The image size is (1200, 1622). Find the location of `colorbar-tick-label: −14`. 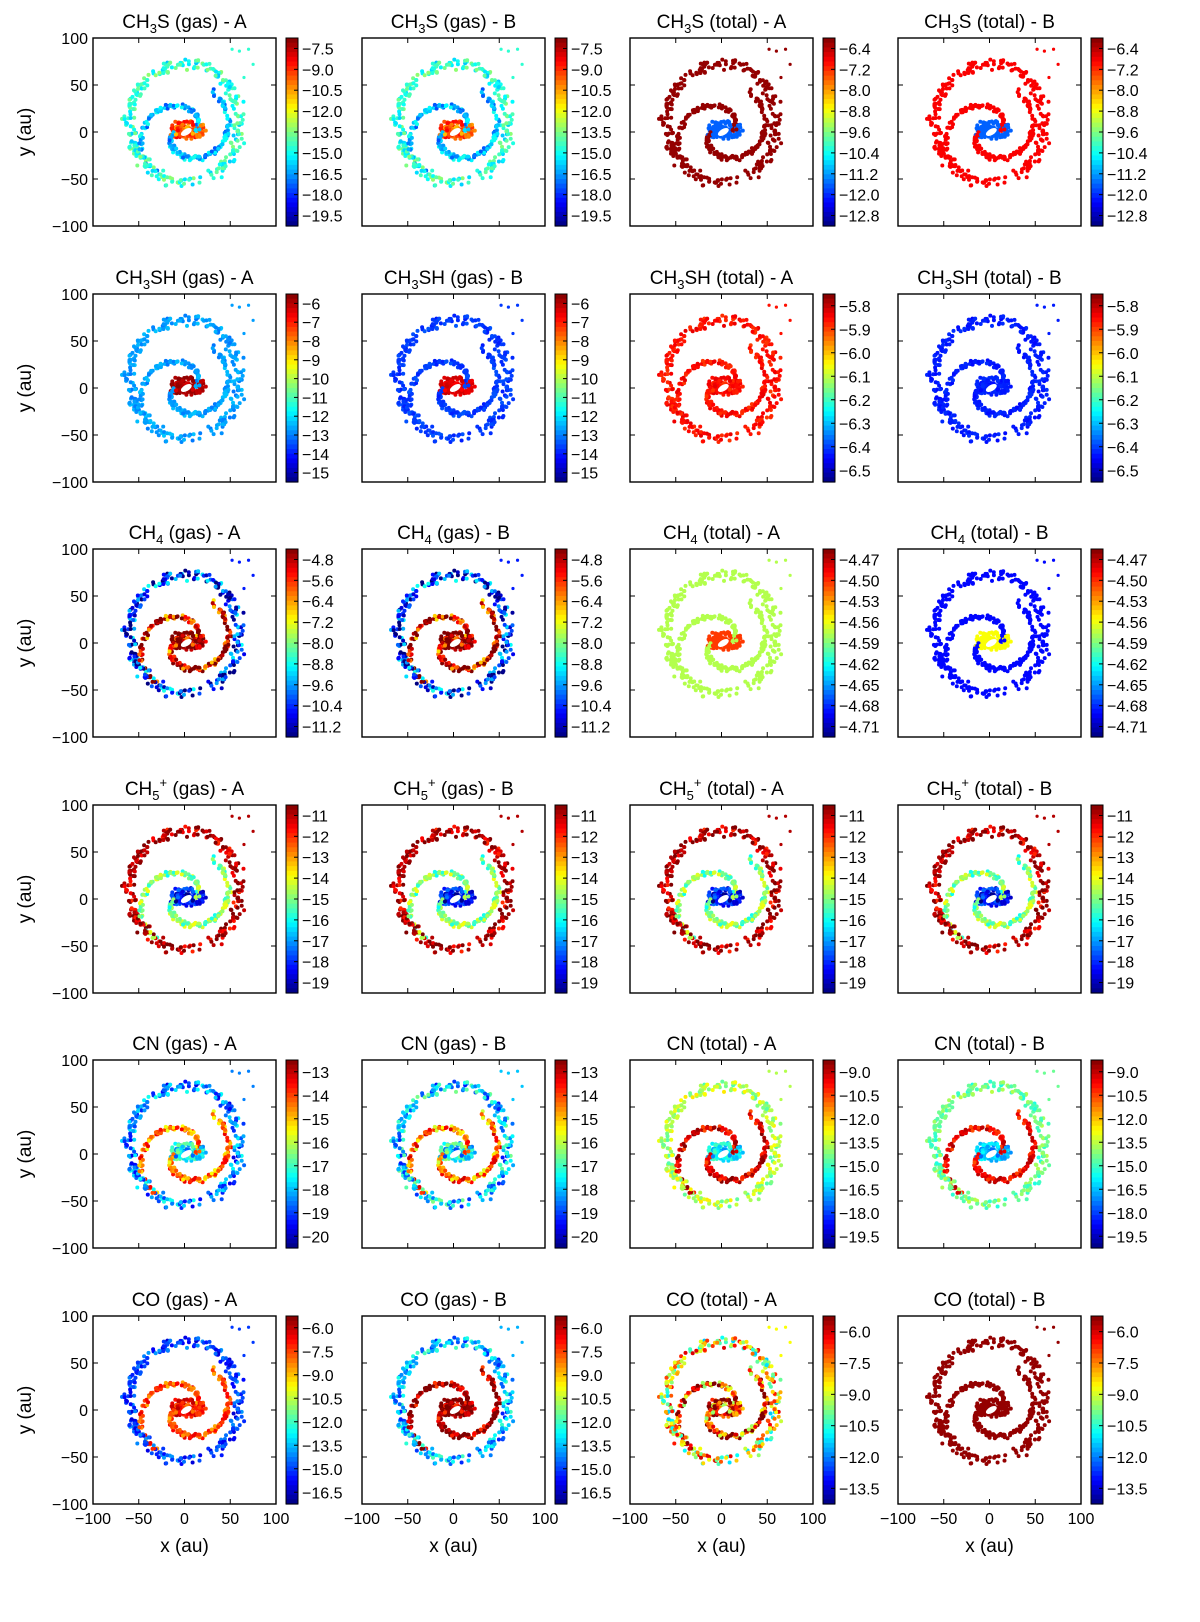

colorbar-tick-label: −14 is located at coordinates (584, 455).